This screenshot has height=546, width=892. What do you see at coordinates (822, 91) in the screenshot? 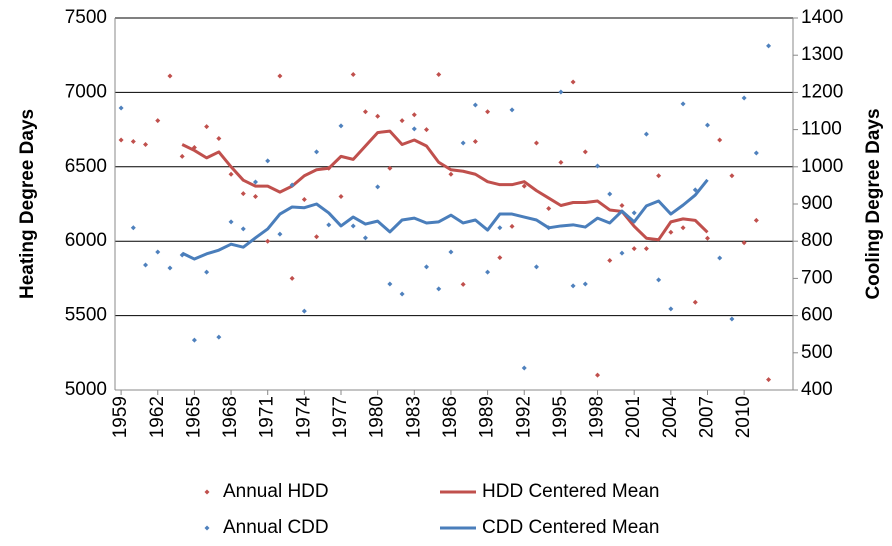
I see `y2-tick-label: 1200` at bounding box center [822, 91].